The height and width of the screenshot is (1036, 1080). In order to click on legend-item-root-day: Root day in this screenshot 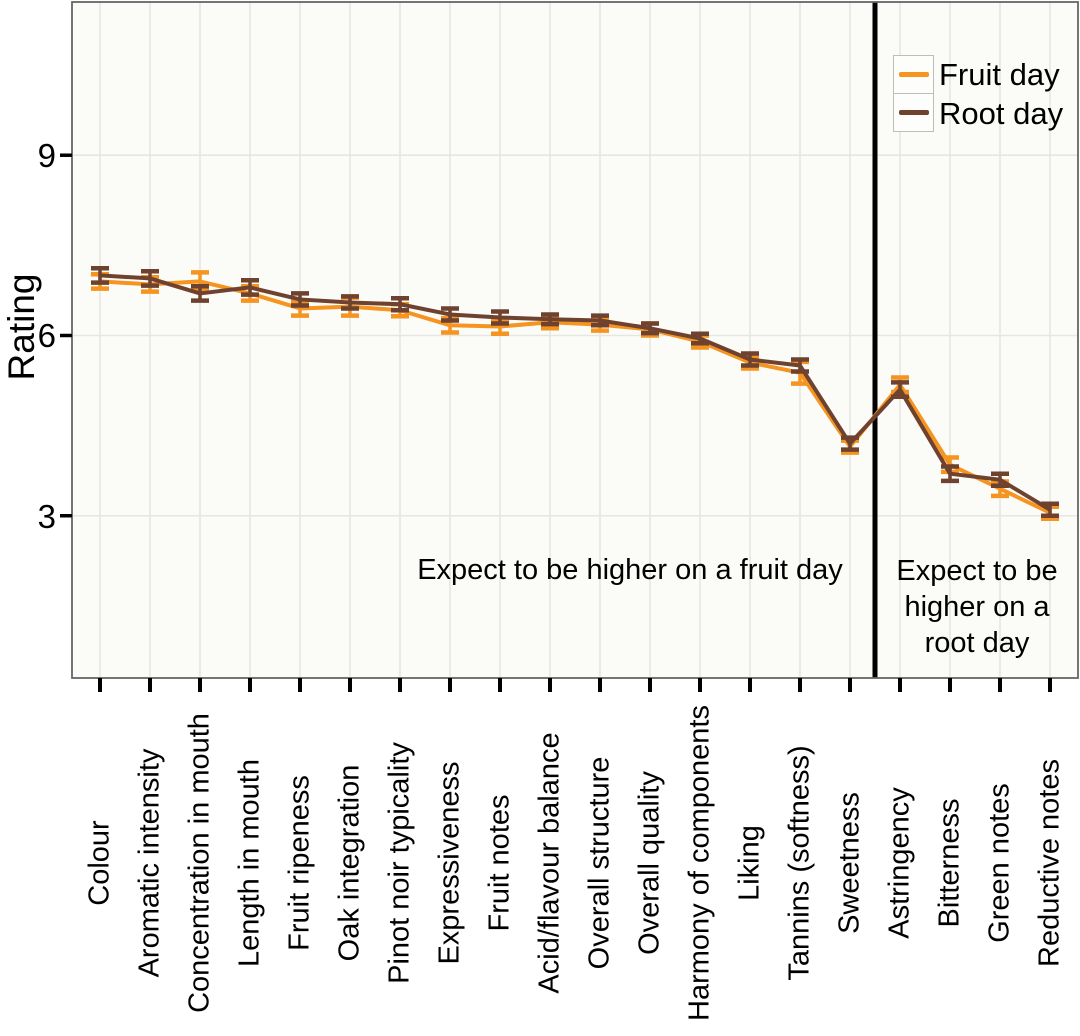, I will do `click(978, 113)`.